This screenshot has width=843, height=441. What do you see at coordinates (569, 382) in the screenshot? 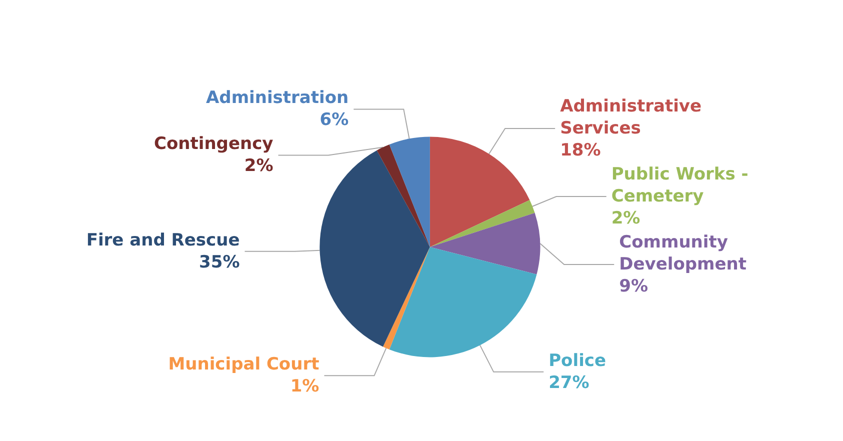
I see `data-label: 27%` at bounding box center [569, 382].